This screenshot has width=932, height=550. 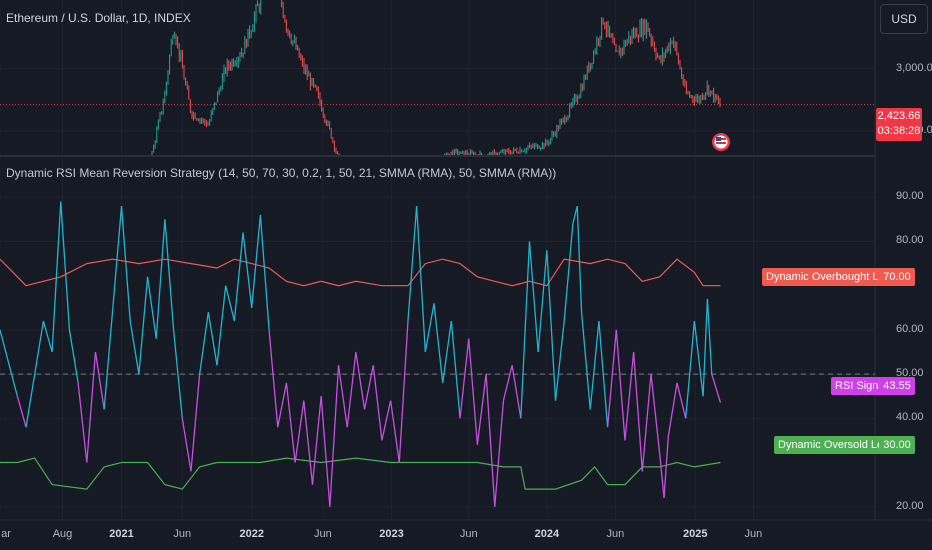 What do you see at coordinates (721, 142) in the screenshot?
I see `us-flag-icon` at bounding box center [721, 142].